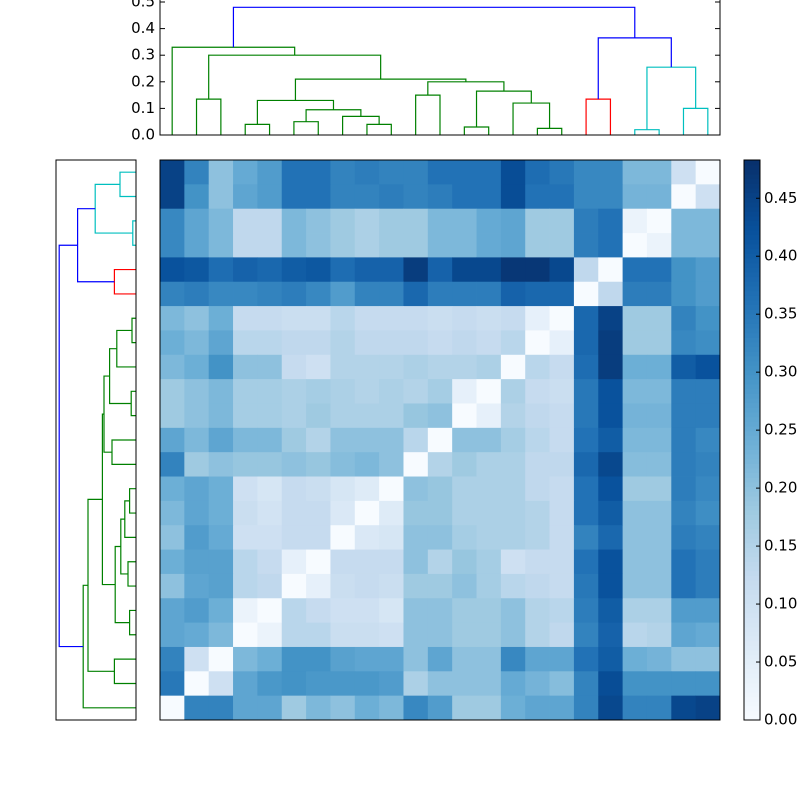  What do you see at coordinates (143, 28) in the screenshot?
I see `y-tick-label: 0.4` at bounding box center [143, 28].